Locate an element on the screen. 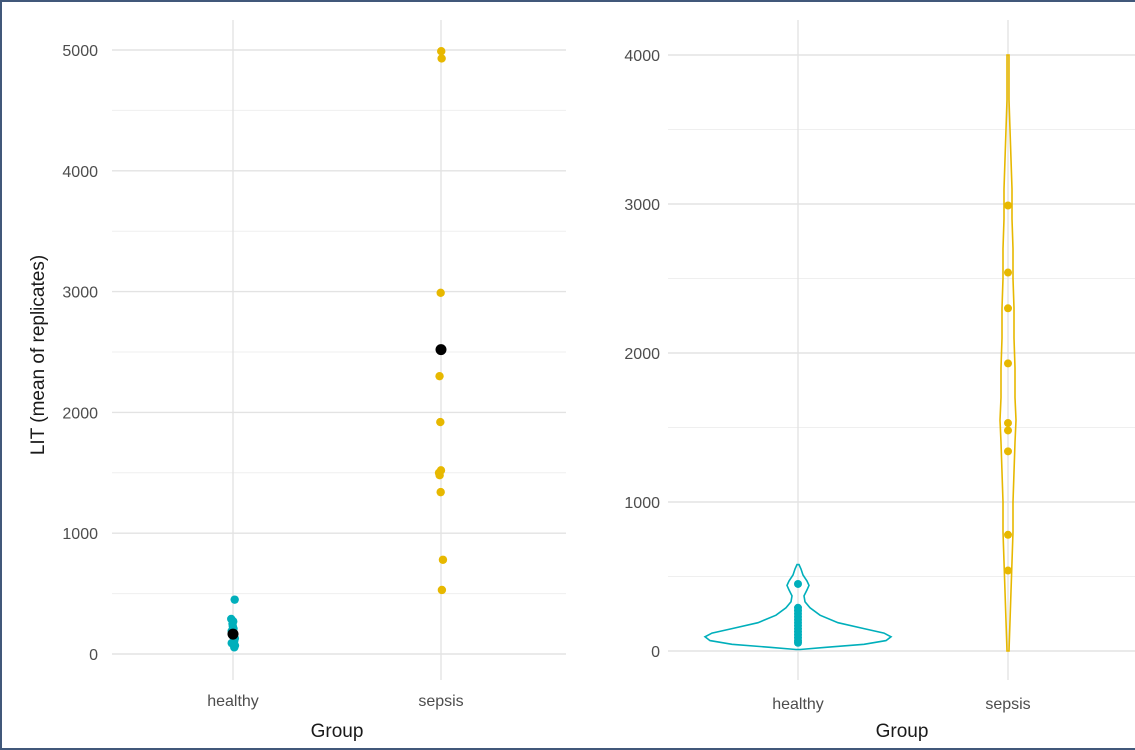 This screenshot has height=750, width=1135. violin-x-ticks: healthy sepsis is located at coordinates (901, 704).